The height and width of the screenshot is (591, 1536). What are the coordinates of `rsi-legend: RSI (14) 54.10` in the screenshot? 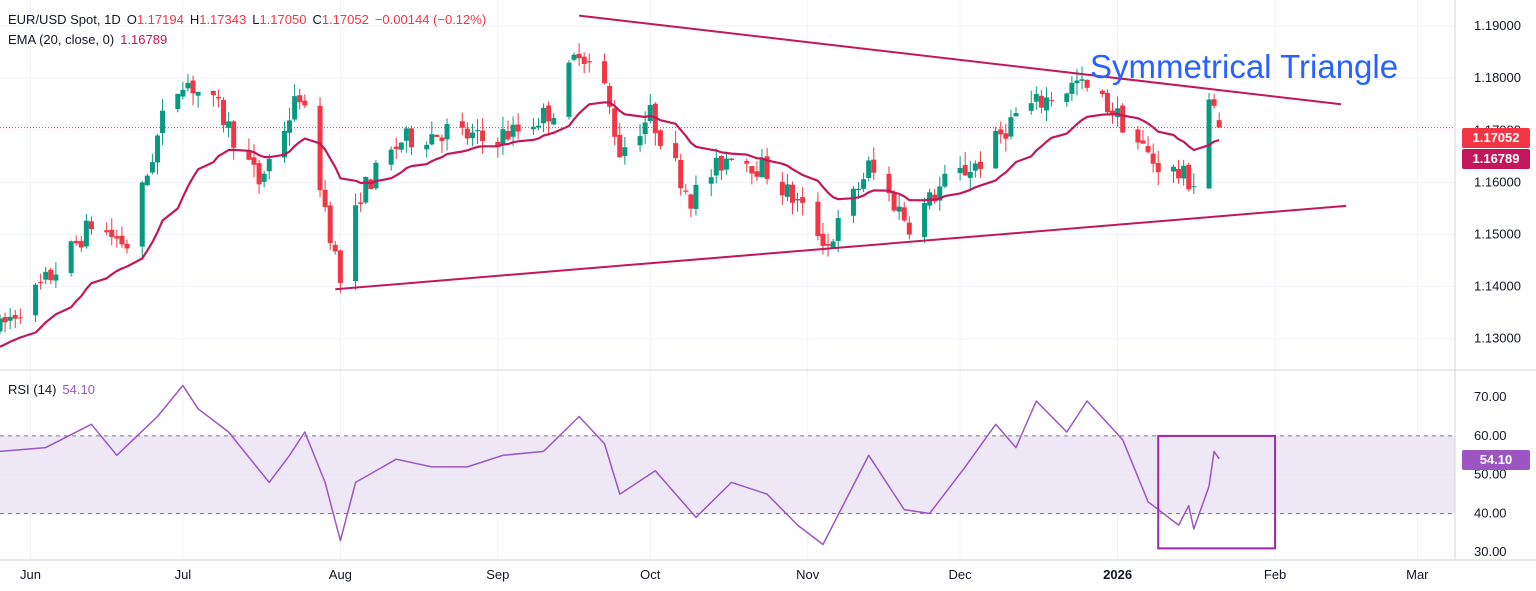 It's located at (54, 390).